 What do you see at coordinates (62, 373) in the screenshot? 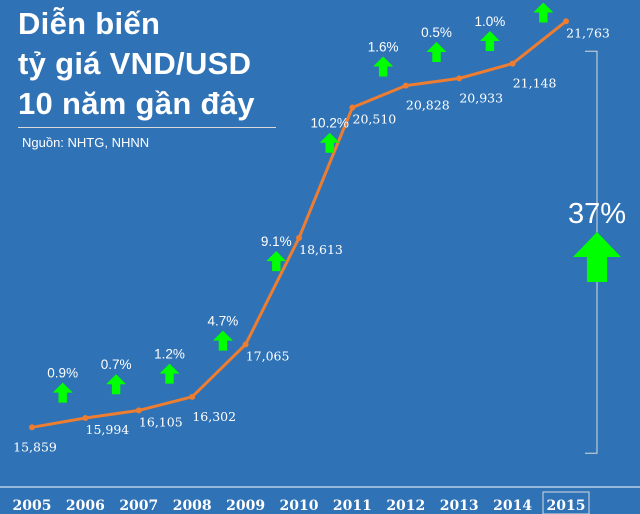
I see `change-label: 0.9%` at bounding box center [62, 373].